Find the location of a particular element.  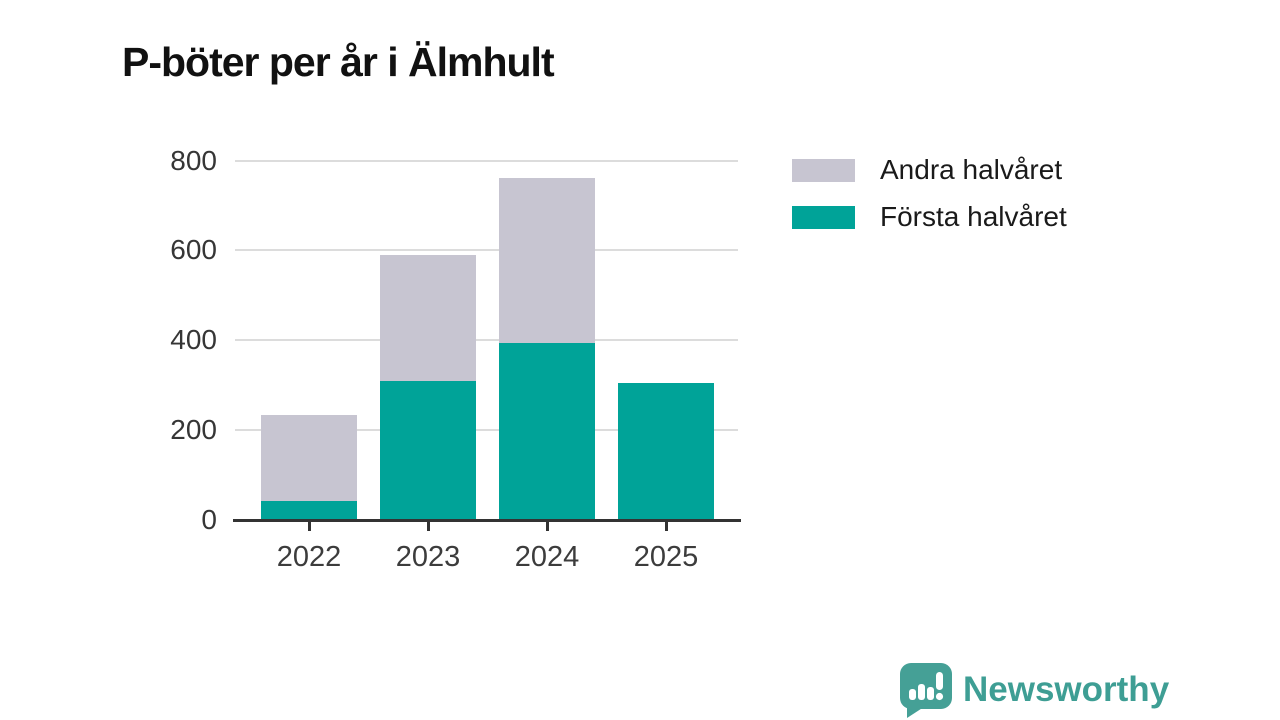

legend-label: Första halvåret is located at coordinates (973, 216).